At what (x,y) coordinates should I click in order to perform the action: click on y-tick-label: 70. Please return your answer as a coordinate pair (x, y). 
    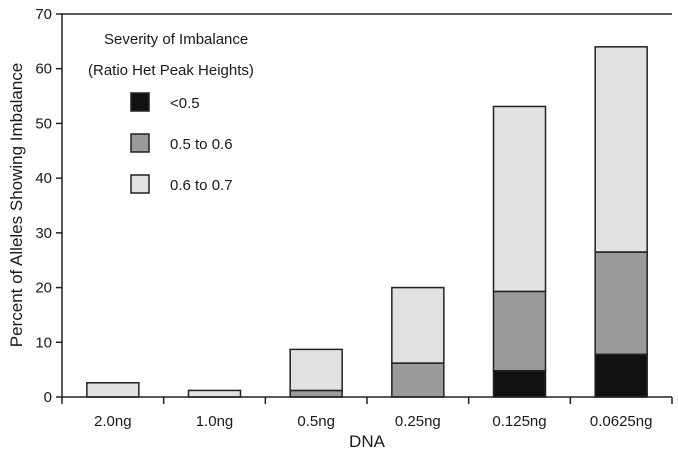
    Looking at the image, I should click on (43, 14).